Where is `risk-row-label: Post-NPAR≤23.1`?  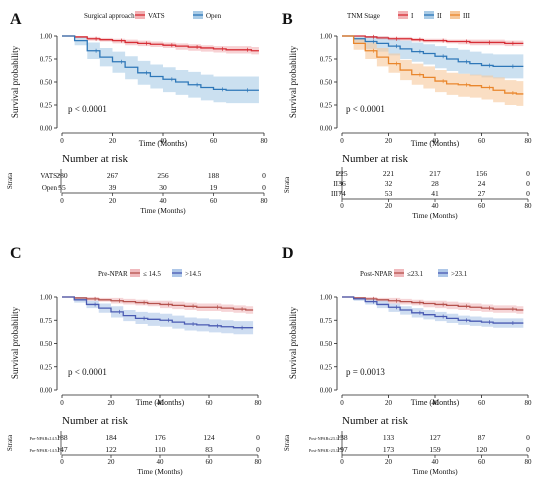
risk-row-label: Post-NPAR≤23.1 is located at coordinates (323, 438).